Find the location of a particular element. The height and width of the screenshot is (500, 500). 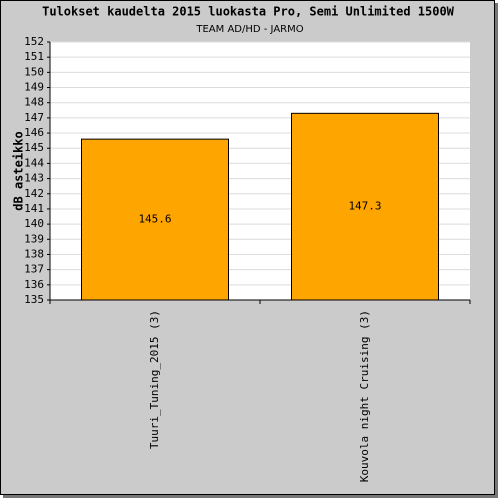

y-tick-label: 142 is located at coordinates (34, 193).